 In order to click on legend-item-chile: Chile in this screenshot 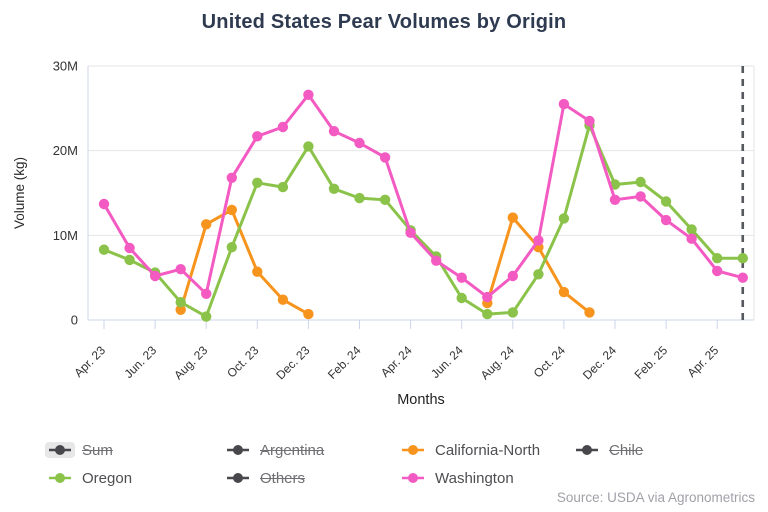, I will do `click(665, 450)`.